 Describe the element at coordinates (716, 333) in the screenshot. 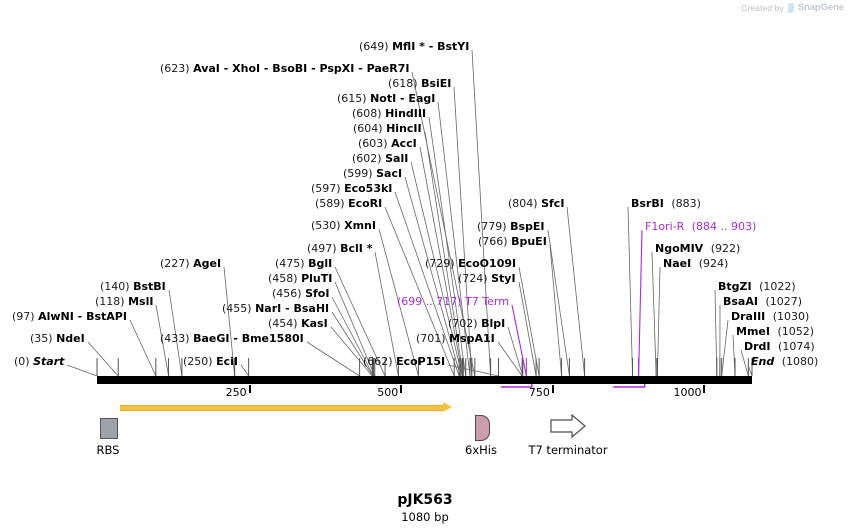

I see `leader-line-btgzi` at that location.